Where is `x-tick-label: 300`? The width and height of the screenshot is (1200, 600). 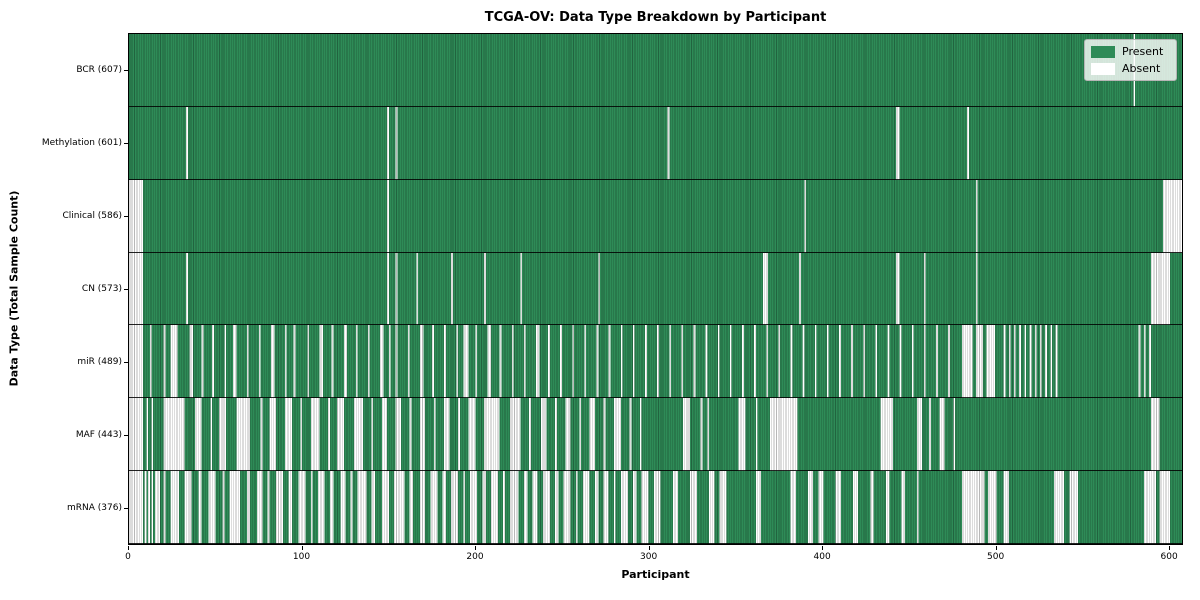 x-tick-label: 300 is located at coordinates (649, 557).